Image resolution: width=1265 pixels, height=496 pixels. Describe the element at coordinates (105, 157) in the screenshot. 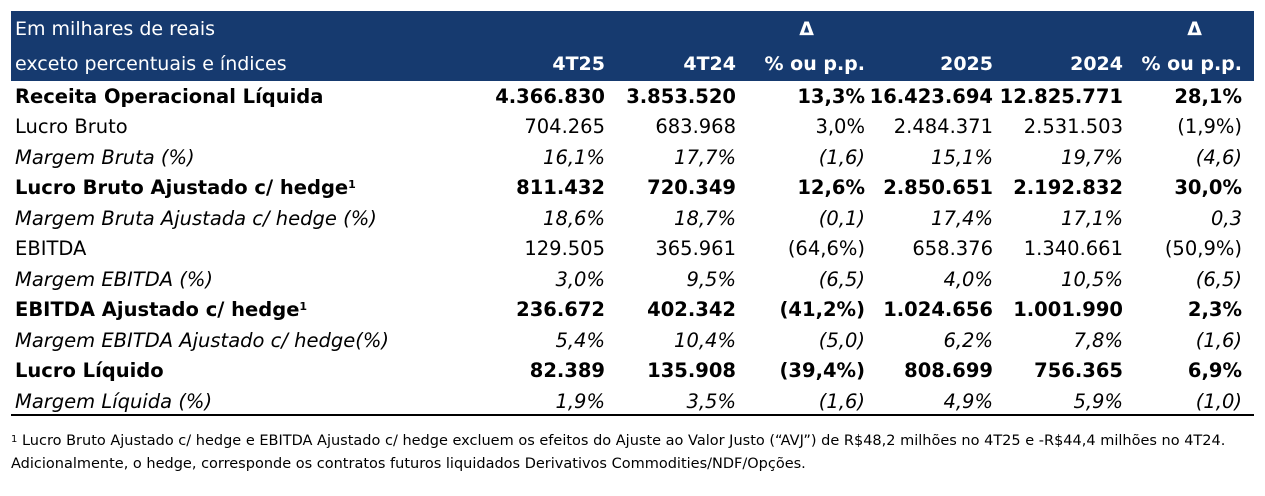

I see `row-label: Margem Bruta (%)` at that location.